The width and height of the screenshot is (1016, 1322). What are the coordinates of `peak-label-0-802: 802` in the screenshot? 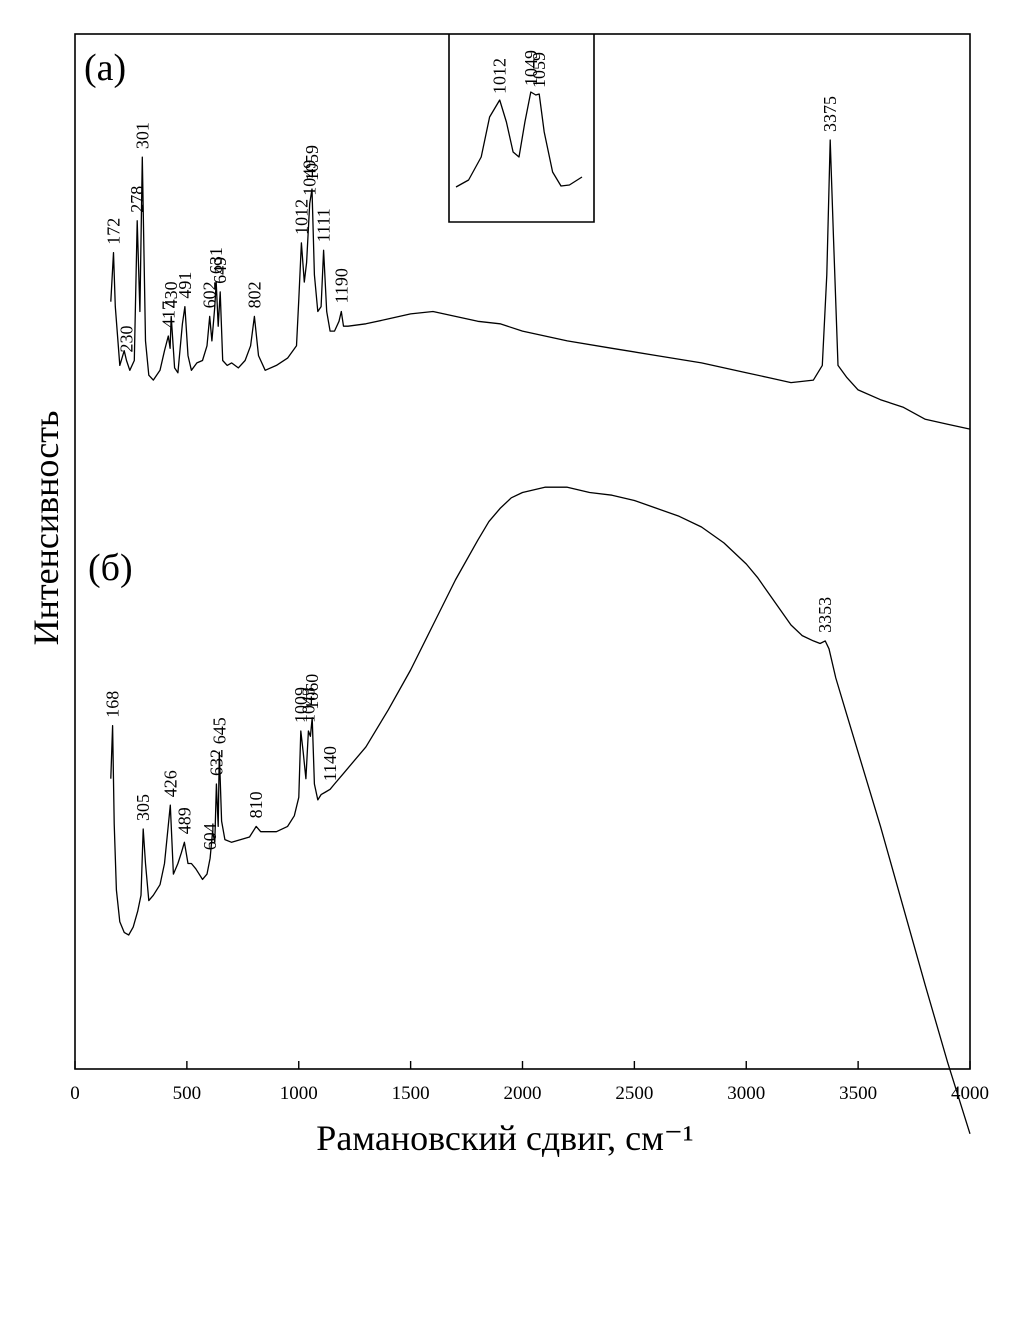 It's located at (254, 294).